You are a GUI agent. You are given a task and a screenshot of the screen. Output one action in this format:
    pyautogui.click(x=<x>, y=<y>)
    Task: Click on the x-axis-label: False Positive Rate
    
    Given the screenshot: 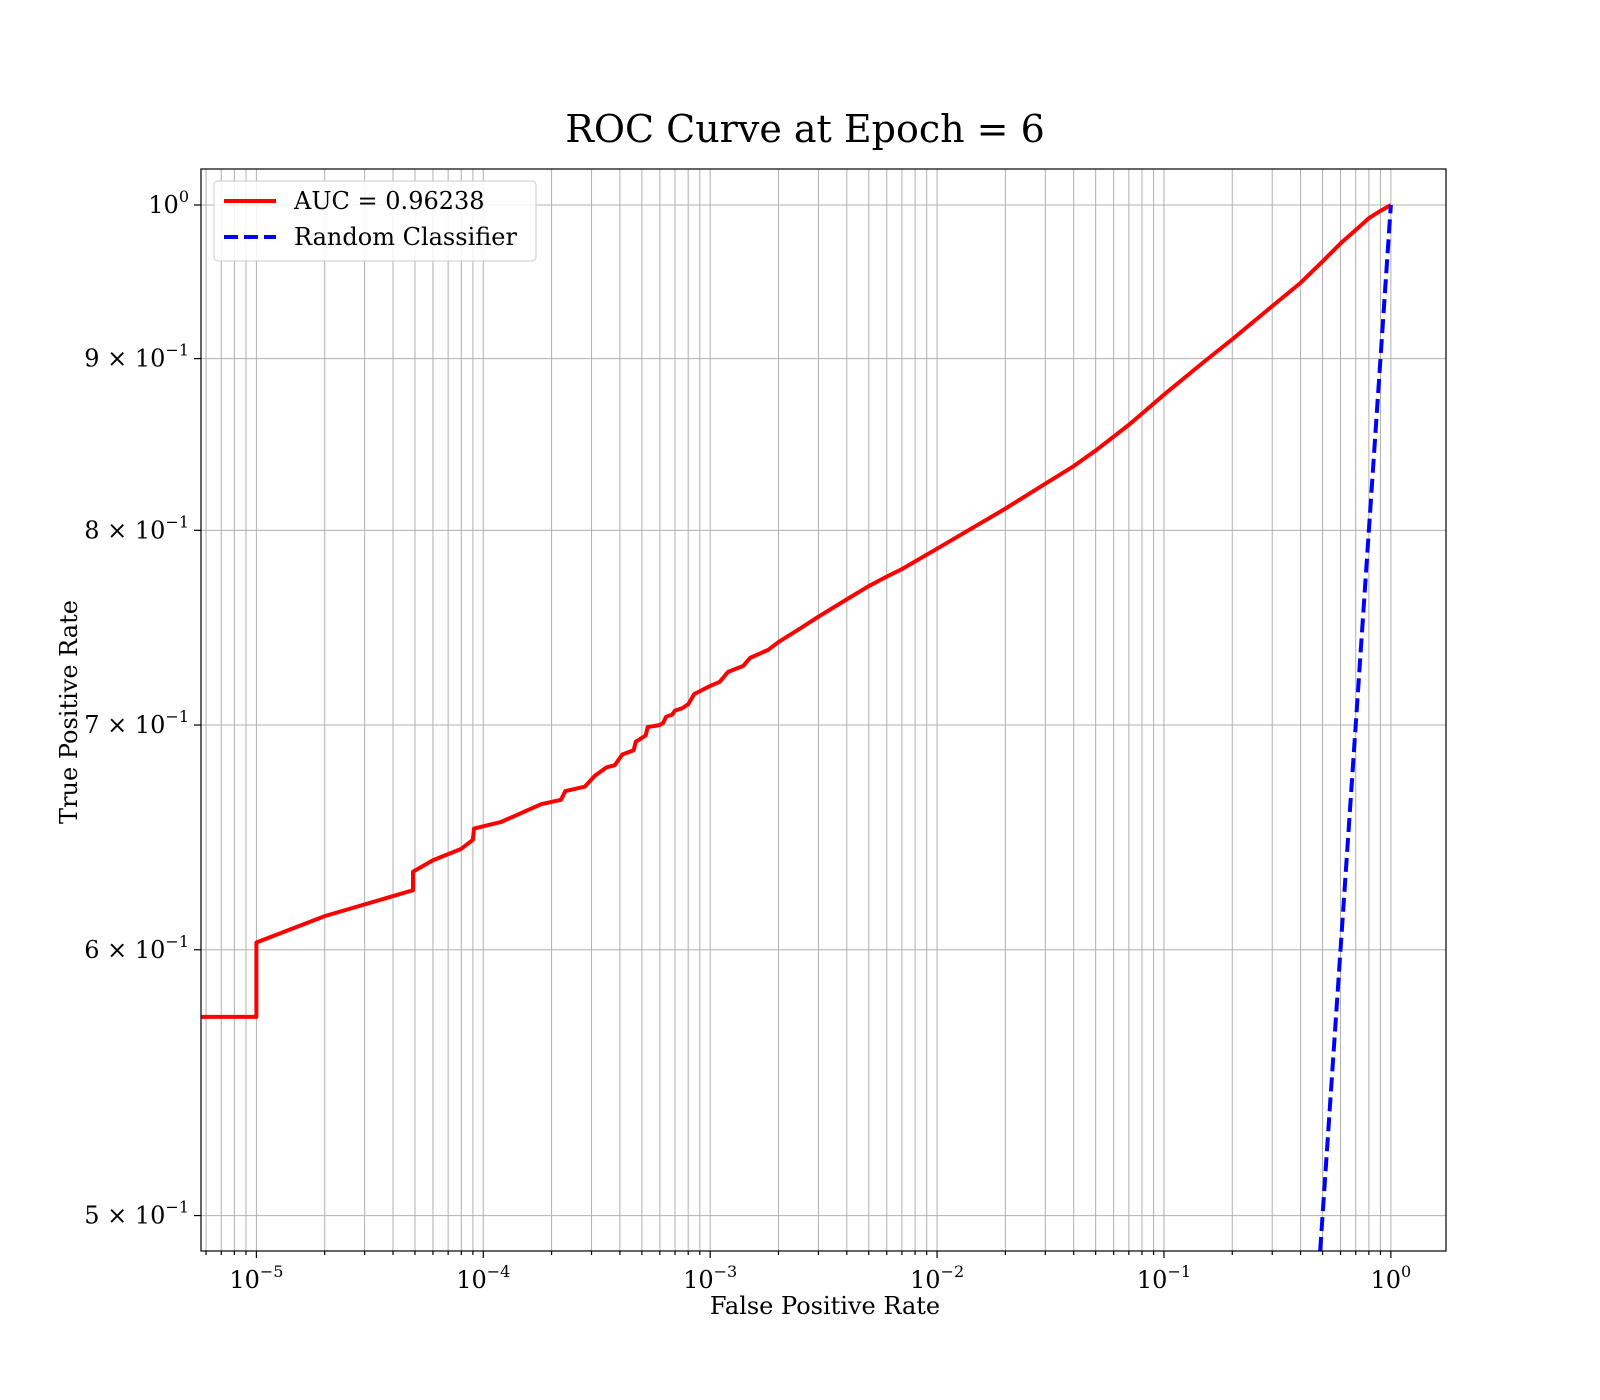 What is the action you would take?
    pyautogui.click(x=825, y=1306)
    